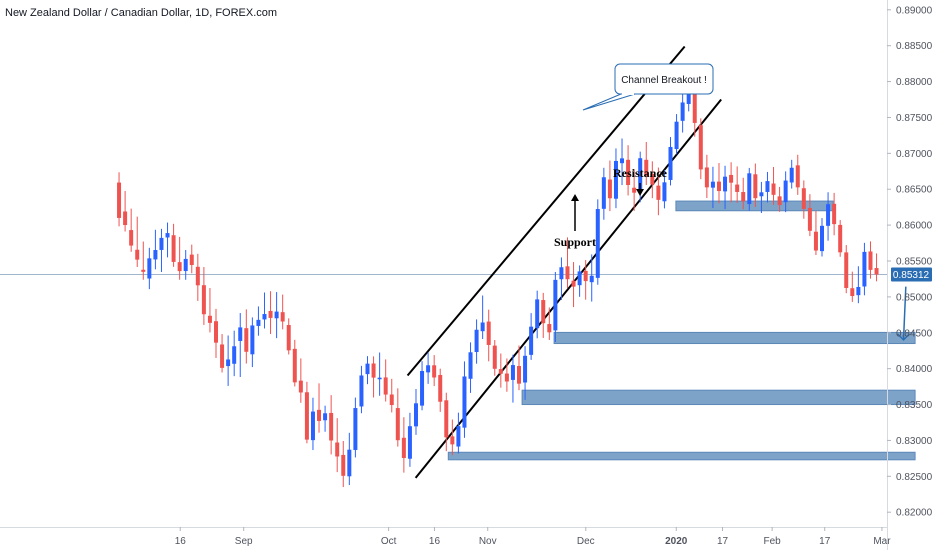  Describe the element at coordinates (914, 297) in the screenshot. I see `price-tick-label: 0.85000` at that location.